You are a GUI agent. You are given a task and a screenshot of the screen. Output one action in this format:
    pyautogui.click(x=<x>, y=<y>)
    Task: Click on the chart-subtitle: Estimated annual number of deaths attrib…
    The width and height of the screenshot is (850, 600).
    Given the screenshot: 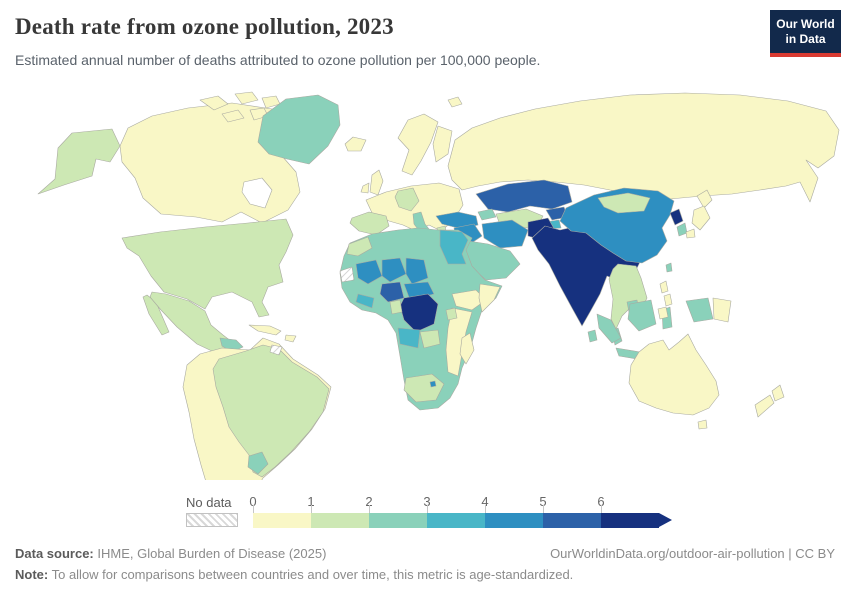 What is the action you would take?
    pyautogui.click(x=278, y=60)
    